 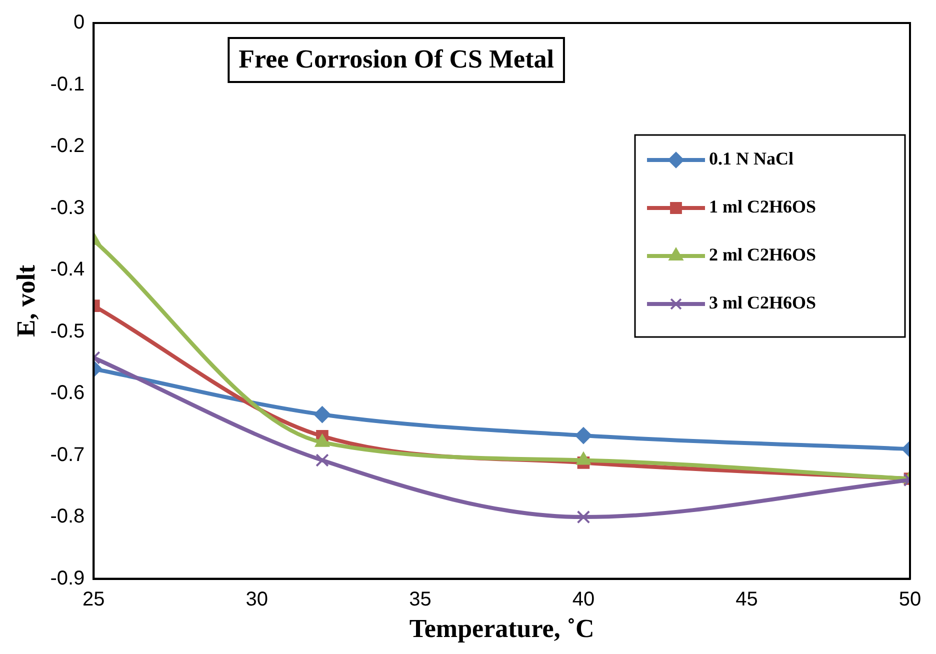 I want to click on y-tick-label: -0.4, so click(x=67, y=269).